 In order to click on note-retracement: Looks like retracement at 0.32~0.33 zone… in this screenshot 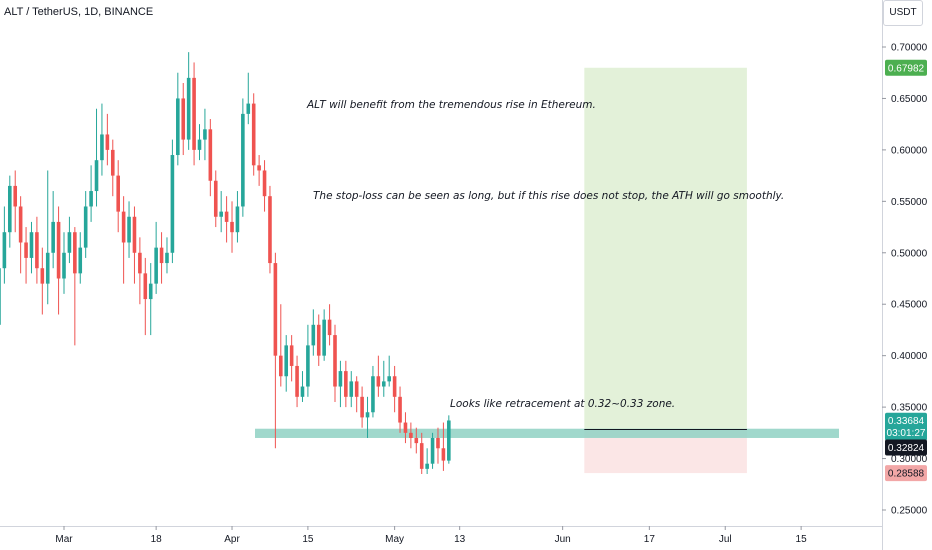, I will do `click(563, 404)`.